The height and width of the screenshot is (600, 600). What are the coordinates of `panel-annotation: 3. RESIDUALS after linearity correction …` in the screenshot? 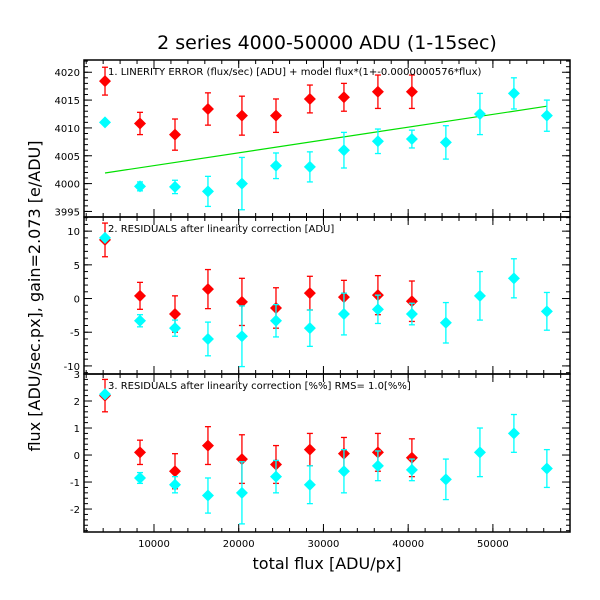 It's located at (259, 386).